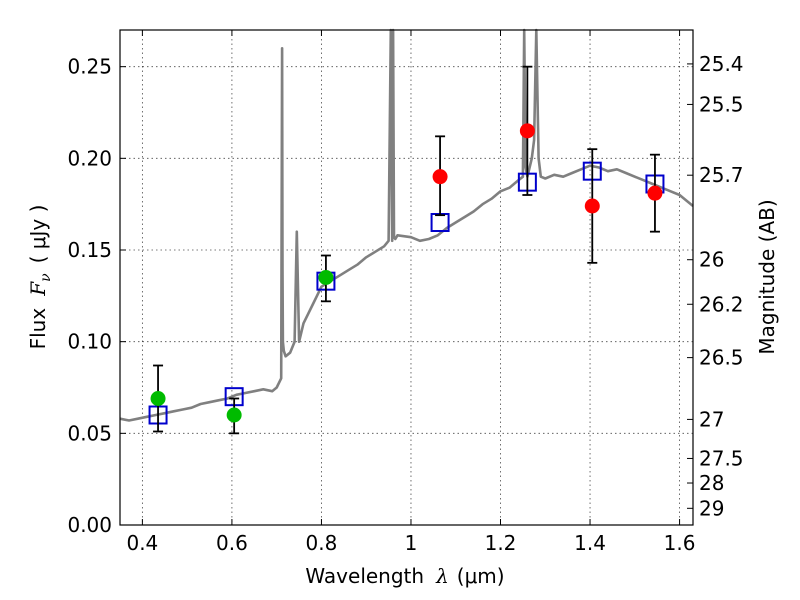 The height and width of the screenshot is (600, 800). Describe the element at coordinates (322, 543) in the screenshot. I see `x-tick-label: 0.8` at that location.